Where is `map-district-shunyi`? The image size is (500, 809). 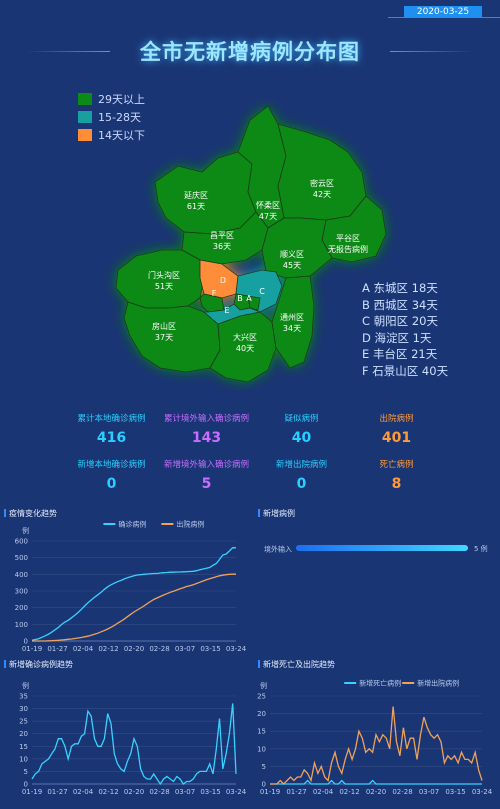
map-district-shunyi is located at coordinates (297, 248).